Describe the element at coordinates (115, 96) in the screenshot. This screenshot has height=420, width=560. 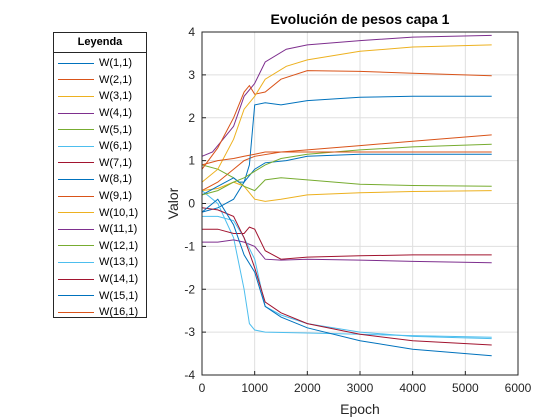
I see `legend-label: W(3,1)` at that location.